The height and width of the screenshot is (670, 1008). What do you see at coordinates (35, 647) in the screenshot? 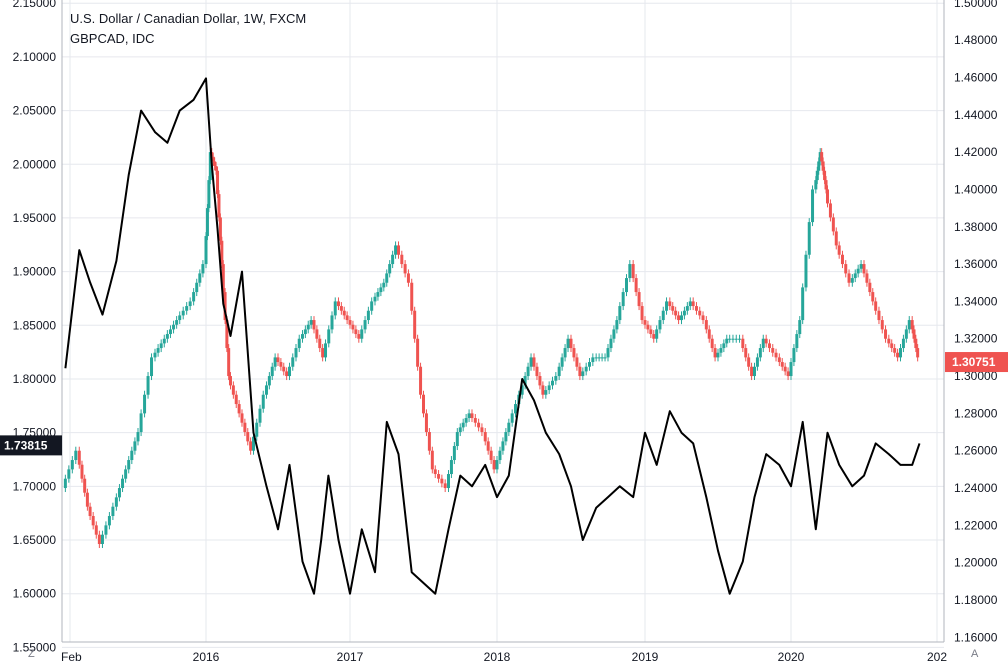
I see `left-tick-label: 1.55000` at bounding box center [35, 647].